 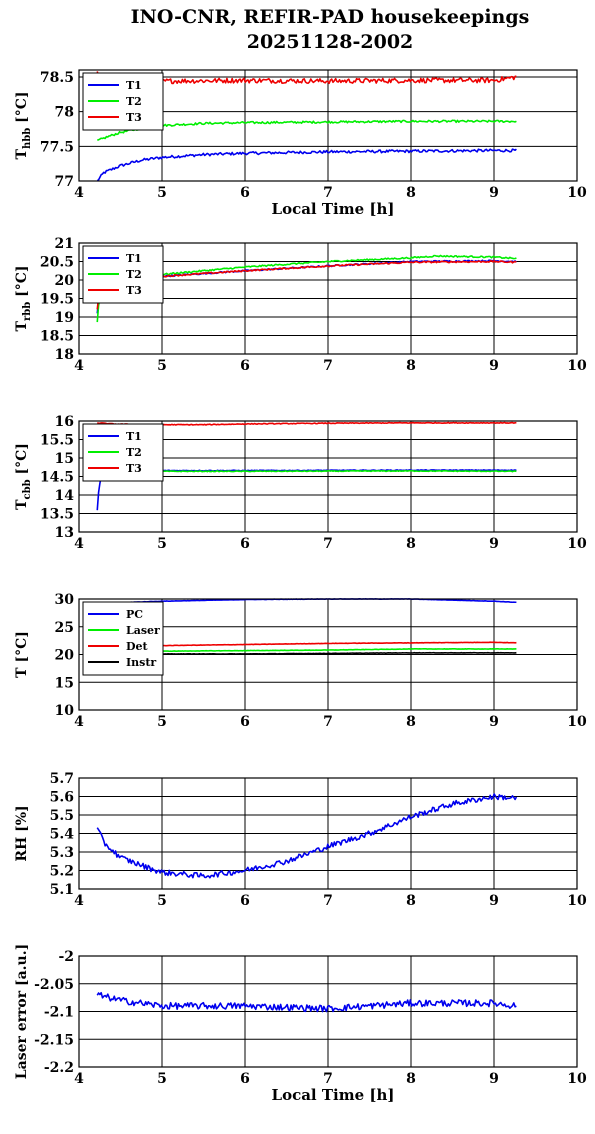 What do you see at coordinates (306, 165) in the screenshot?
I see `series-line-t1` at bounding box center [306, 165].